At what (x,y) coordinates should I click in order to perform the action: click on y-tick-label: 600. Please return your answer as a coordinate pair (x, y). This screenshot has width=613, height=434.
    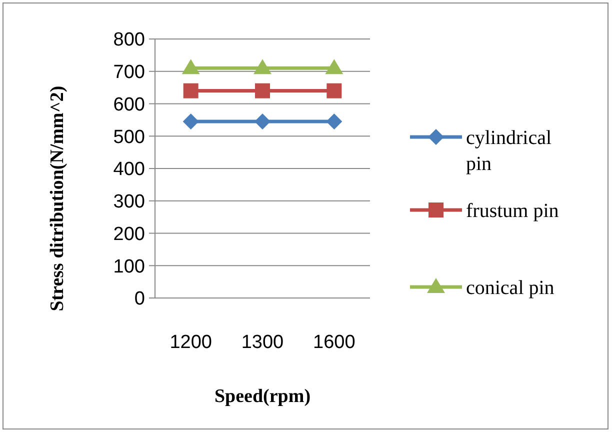
    Looking at the image, I should click on (129, 105).